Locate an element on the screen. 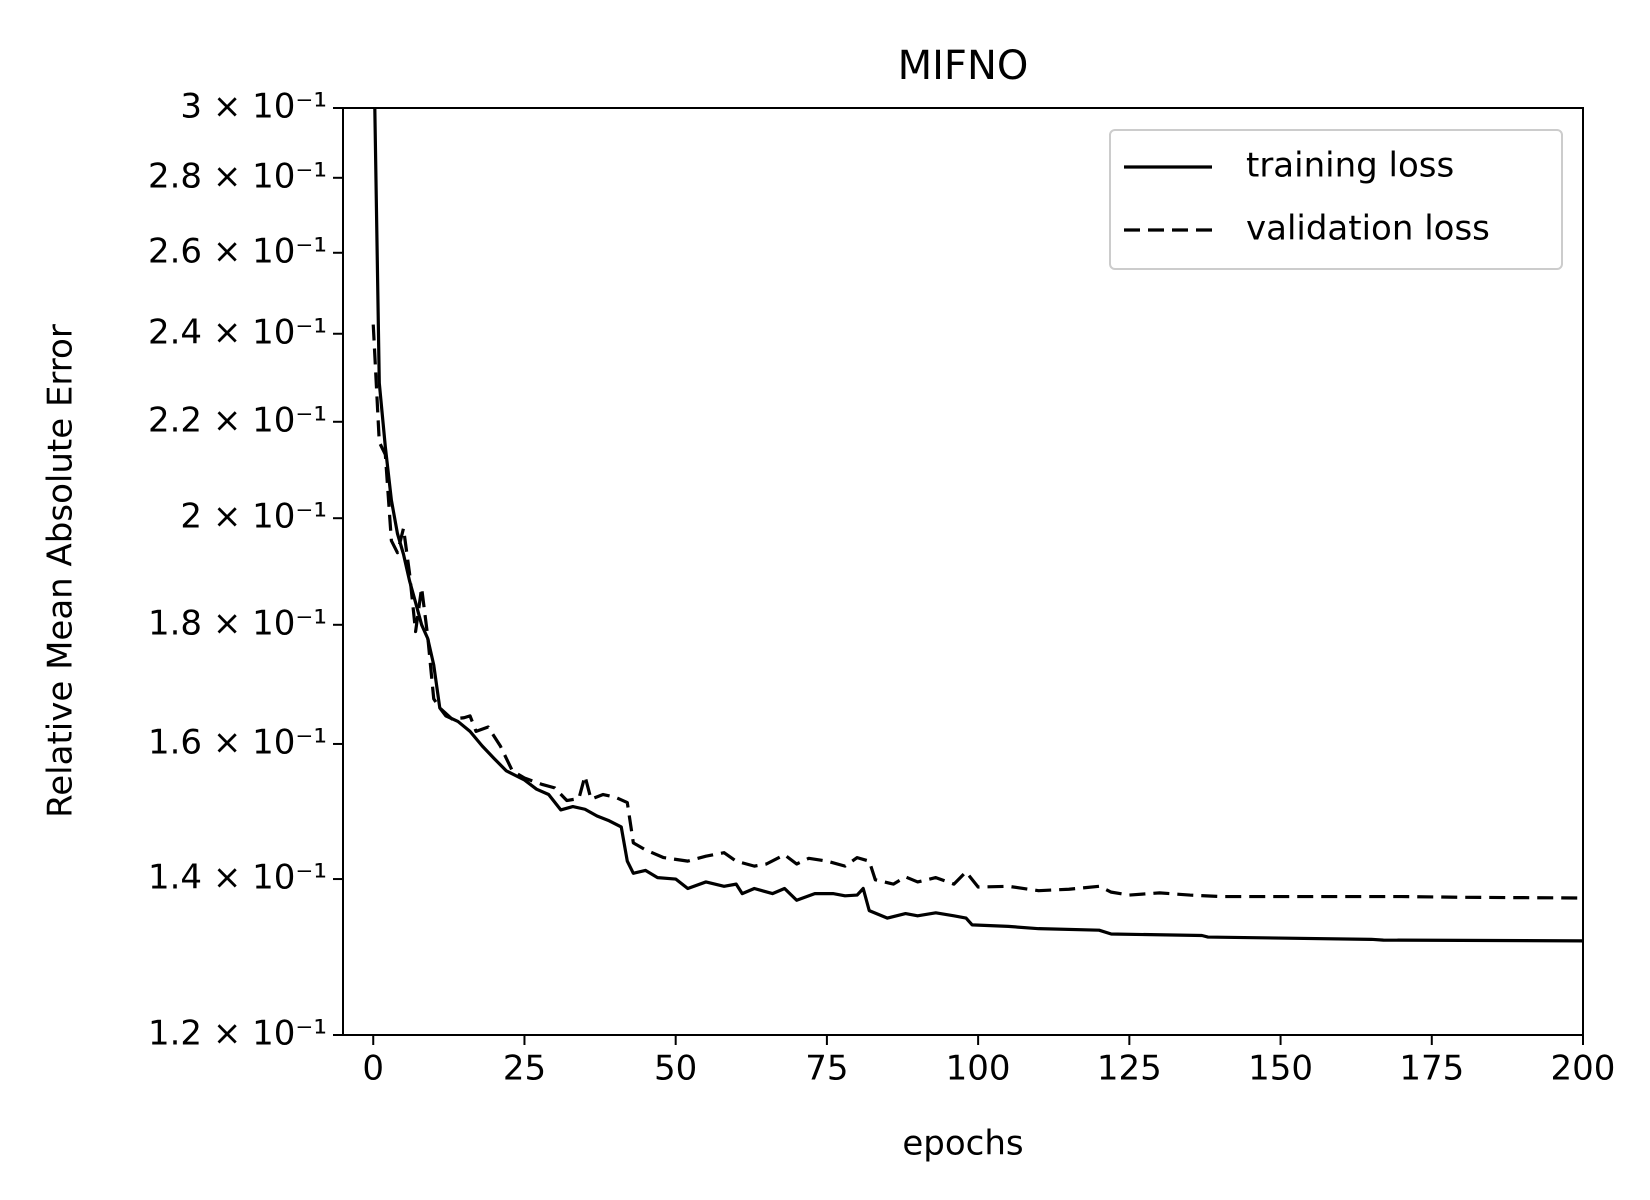 The height and width of the screenshot is (1200, 1650). x-tick-label: 125 is located at coordinates (1129, 1069).